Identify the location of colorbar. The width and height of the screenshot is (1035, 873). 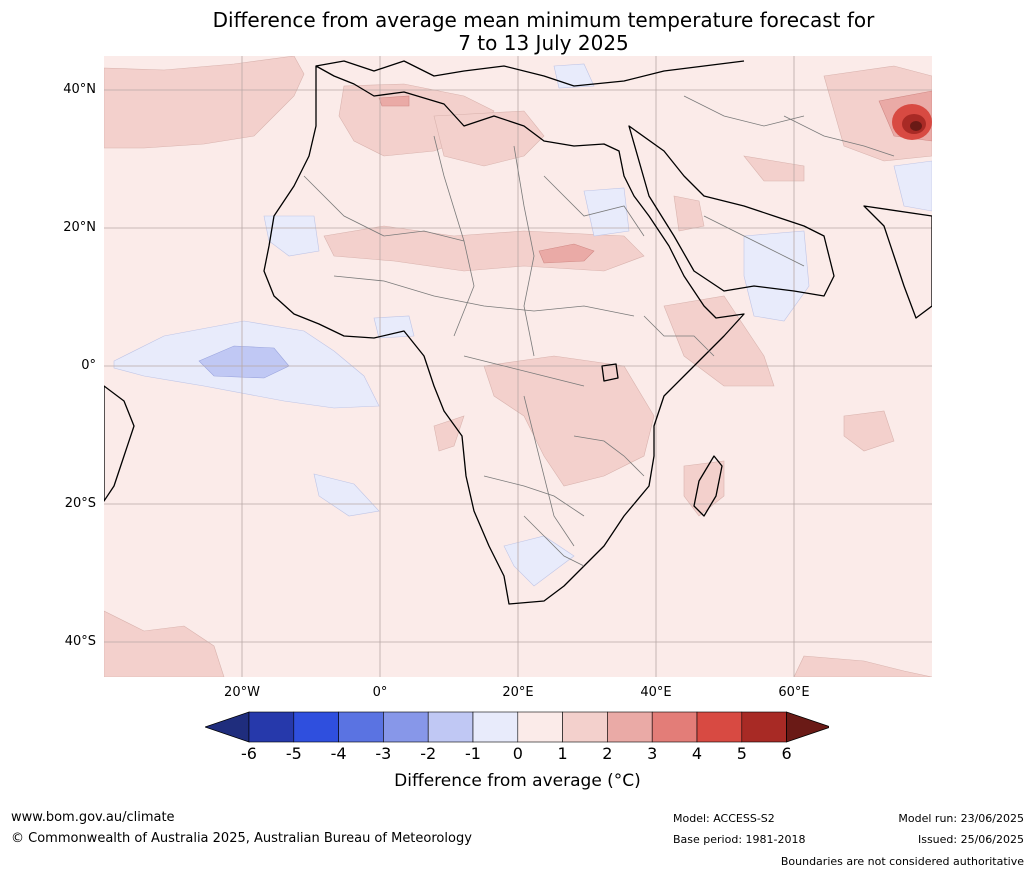
(517, 727).